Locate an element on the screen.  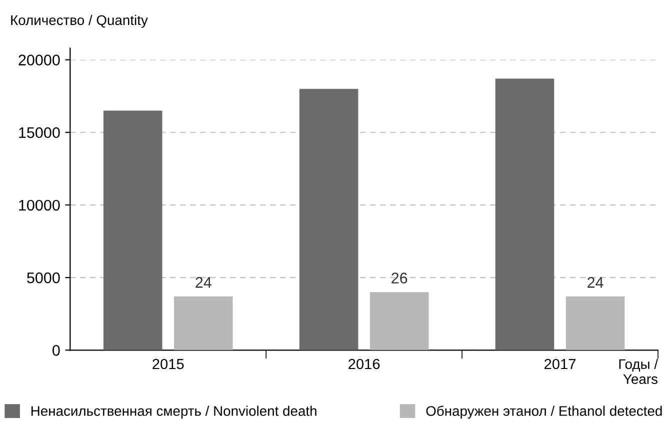
x-tick-label: 2015 is located at coordinates (168, 364).